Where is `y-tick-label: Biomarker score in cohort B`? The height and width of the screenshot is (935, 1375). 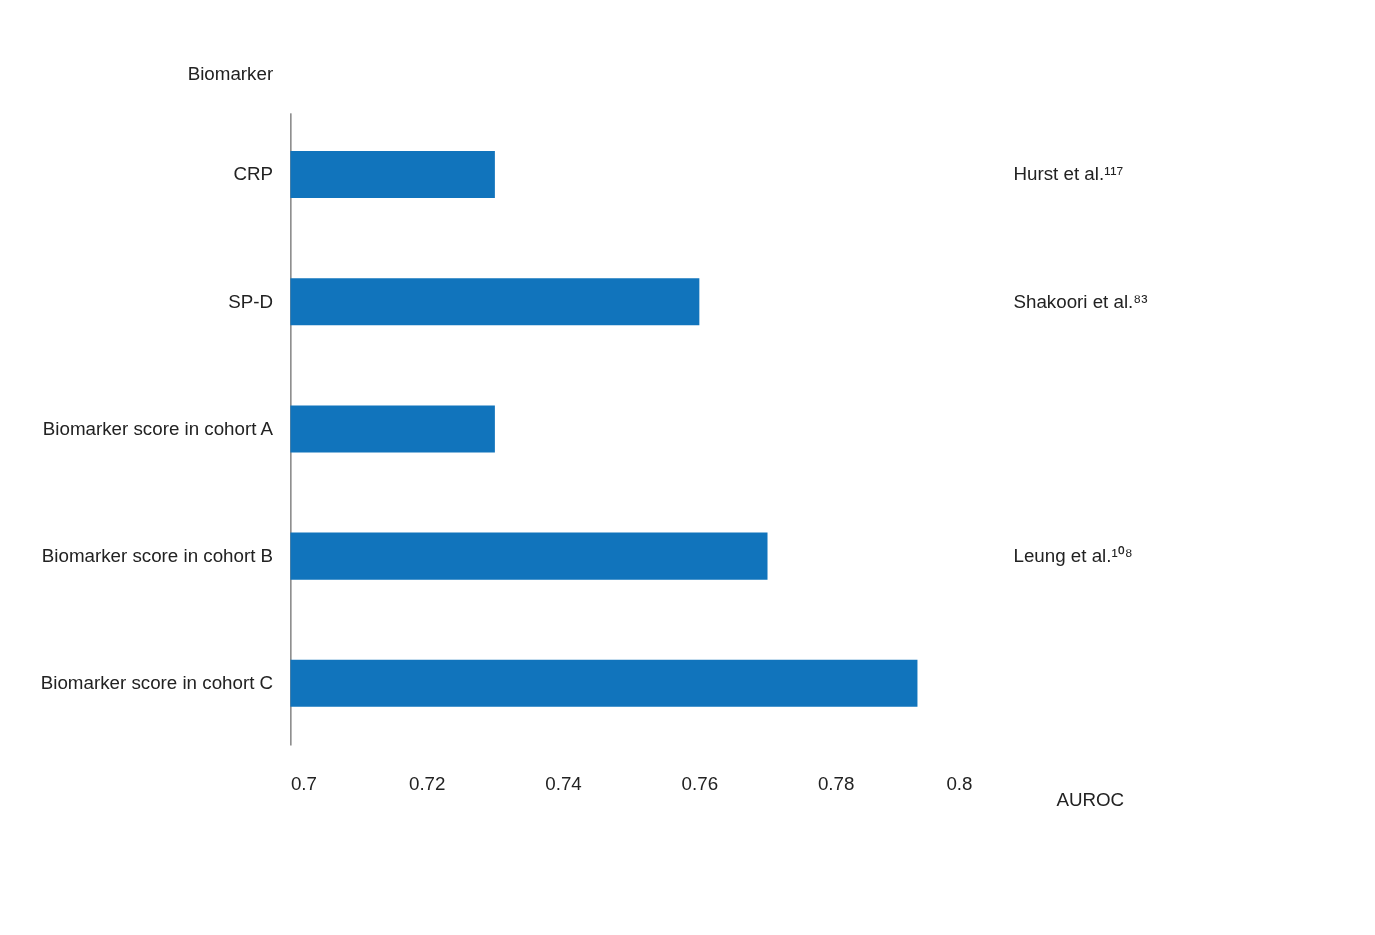
y-tick-label: Biomarker score in cohort B is located at coordinates (157, 556).